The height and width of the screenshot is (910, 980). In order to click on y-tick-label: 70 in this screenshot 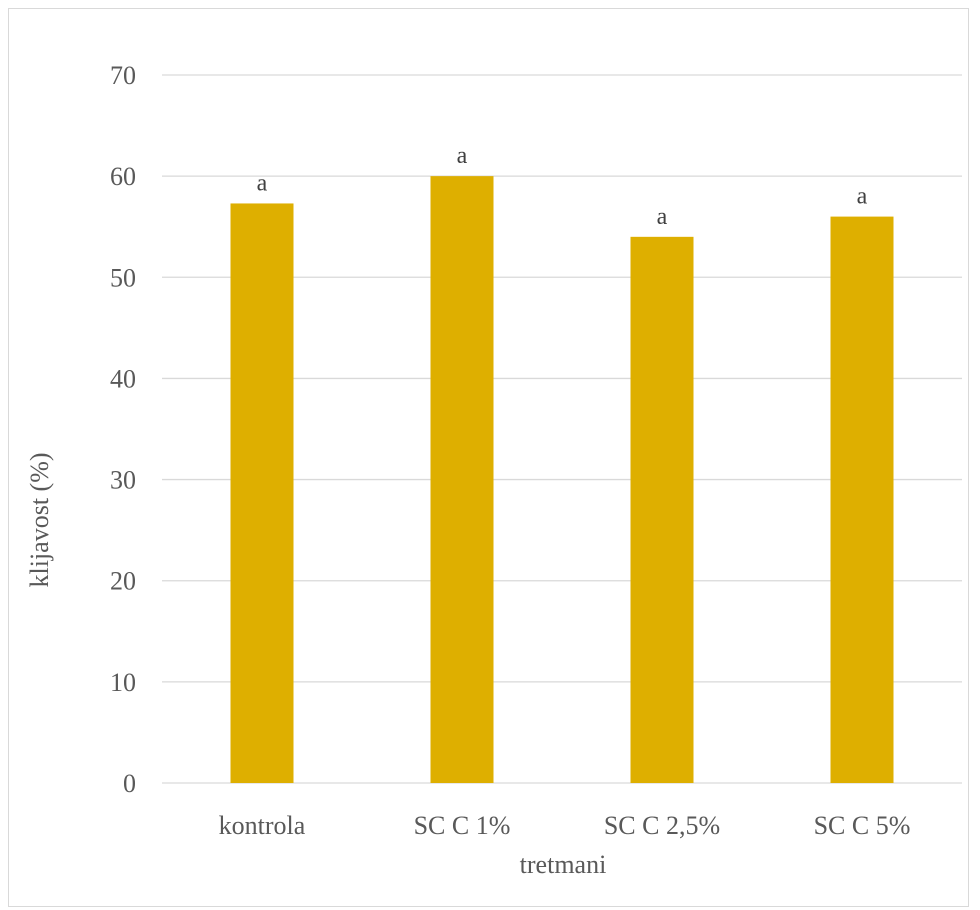, I will do `click(123, 75)`.